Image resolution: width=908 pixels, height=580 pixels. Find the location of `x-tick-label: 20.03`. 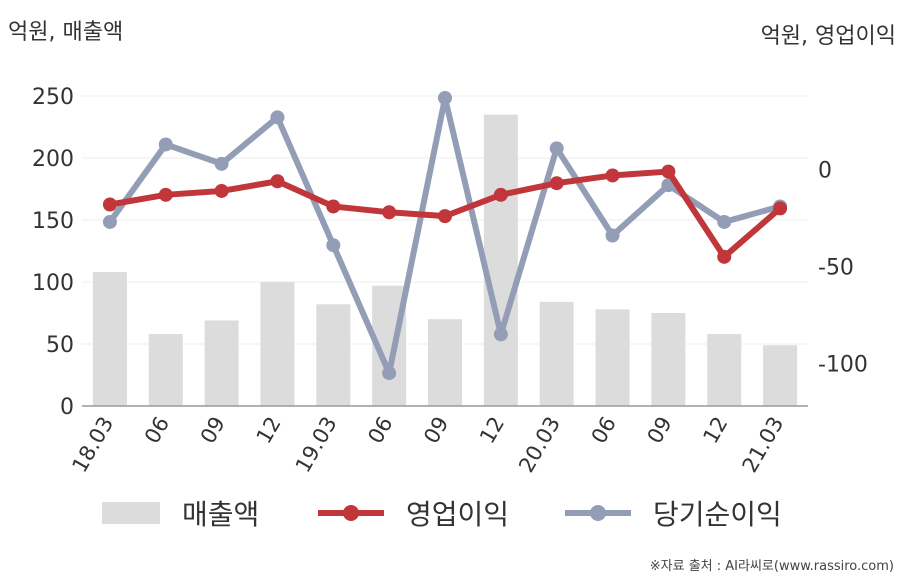

x-tick-label: 20.03 is located at coordinates (539, 445).